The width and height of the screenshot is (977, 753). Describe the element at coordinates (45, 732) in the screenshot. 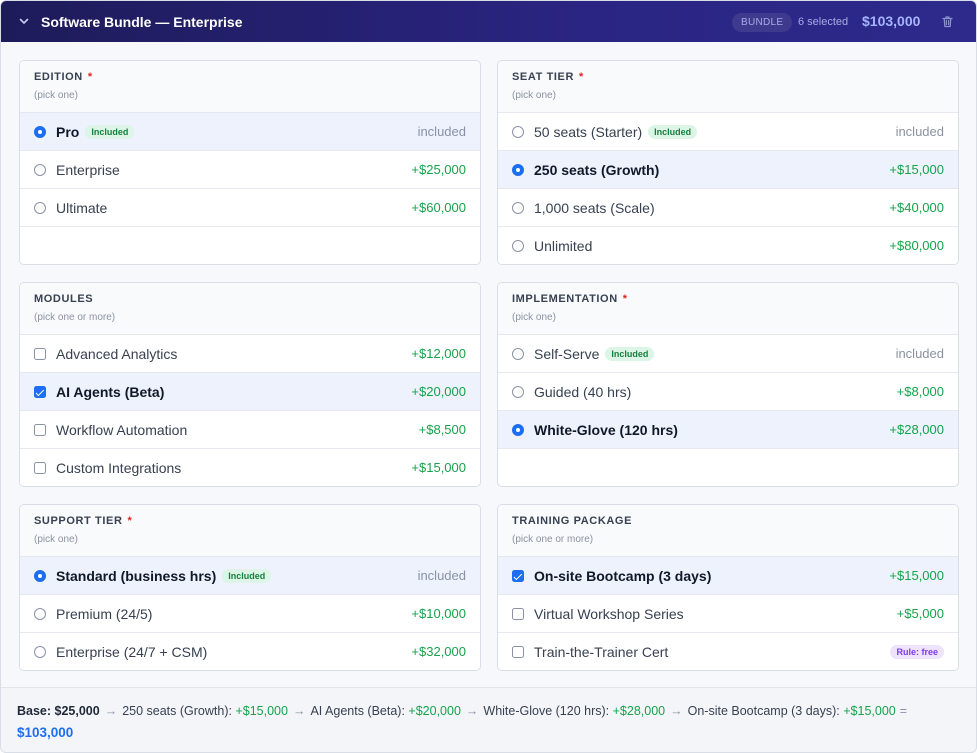

I see `summary-total: $103,000` at that location.